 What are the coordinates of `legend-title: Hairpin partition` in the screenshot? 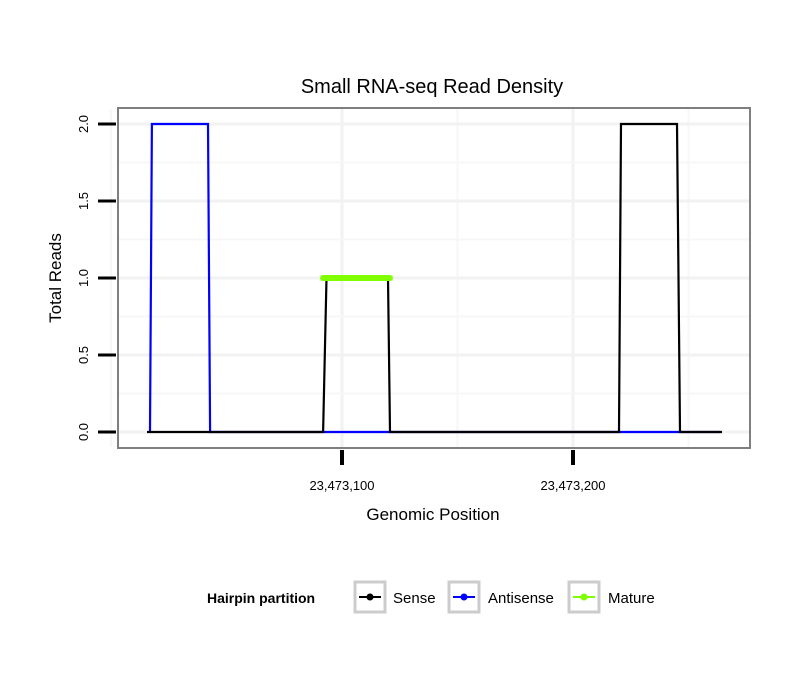 It's located at (261, 598).